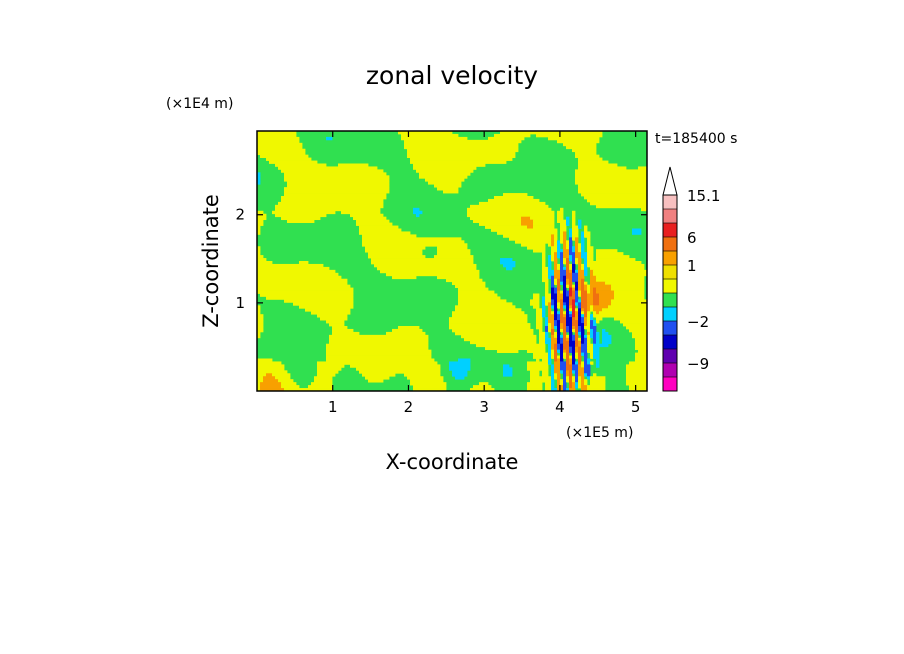  What do you see at coordinates (441, 259) in the screenshot?
I see `y-axis: 12` at bounding box center [441, 259].